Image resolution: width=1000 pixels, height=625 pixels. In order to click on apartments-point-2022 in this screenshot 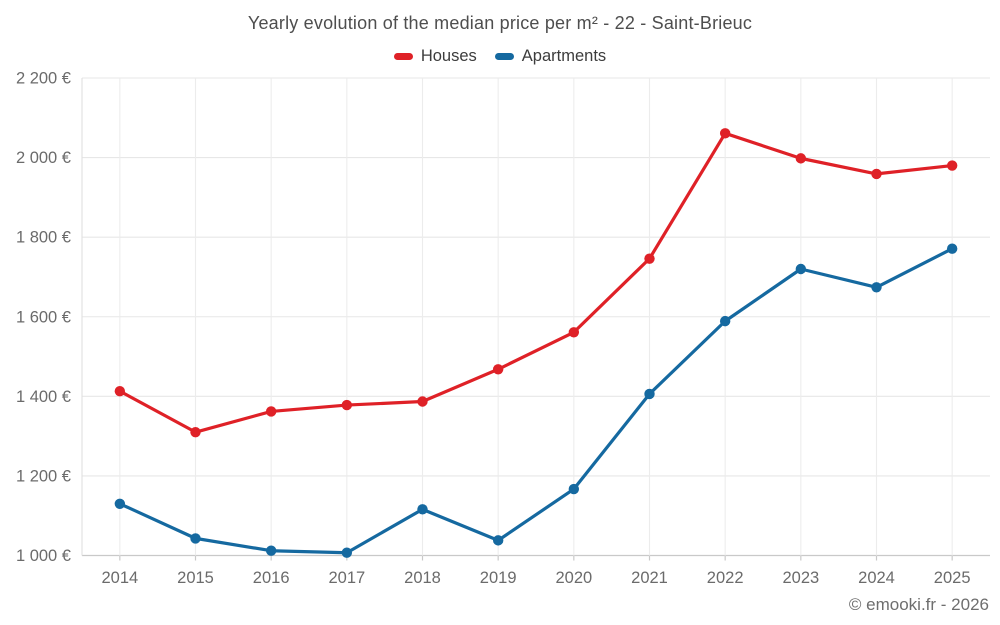, I will do `click(725, 321)`.